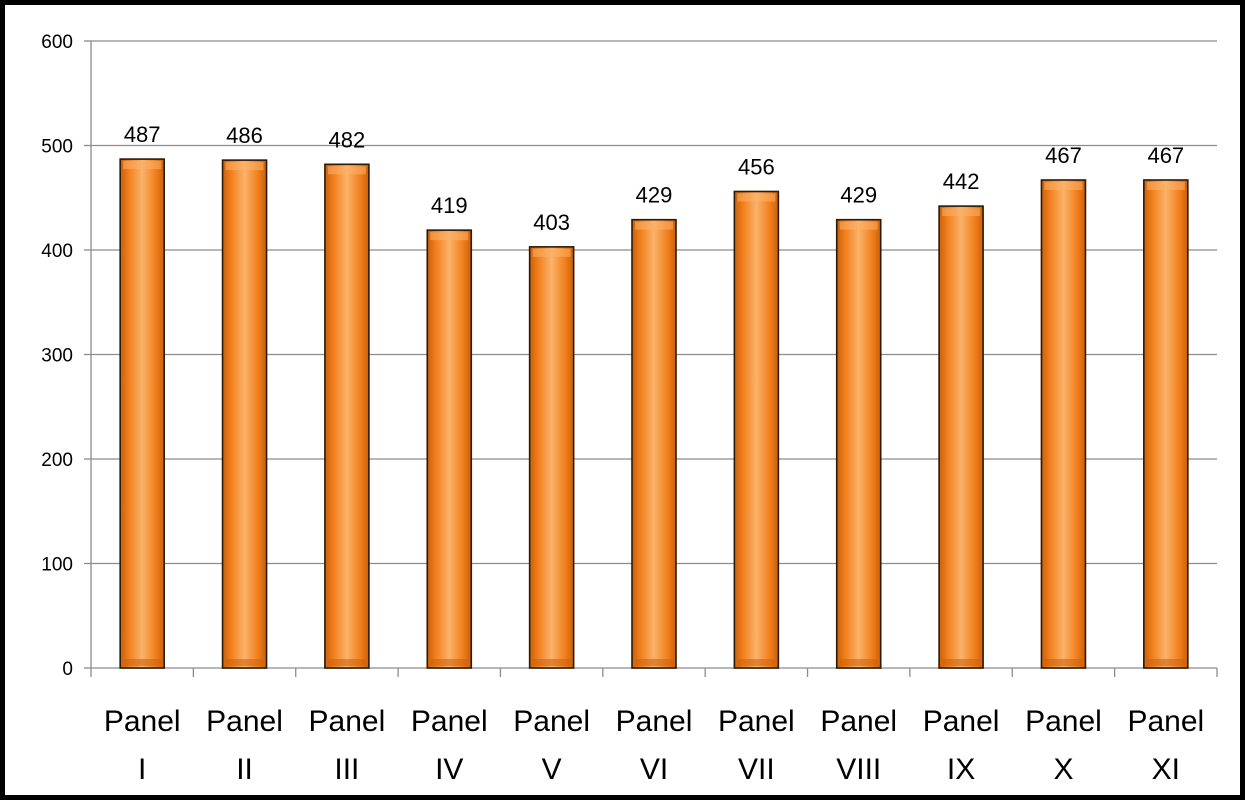 The height and width of the screenshot is (800, 1245). I want to click on data-label: 486, so click(244, 135).